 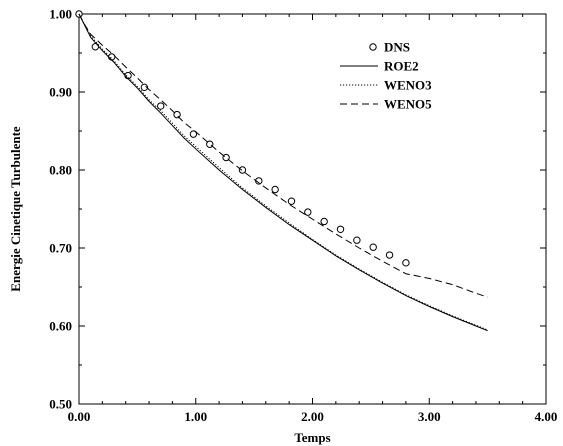 What do you see at coordinates (60, 14) in the screenshot?
I see `y-tick-label: 1.00` at bounding box center [60, 14].